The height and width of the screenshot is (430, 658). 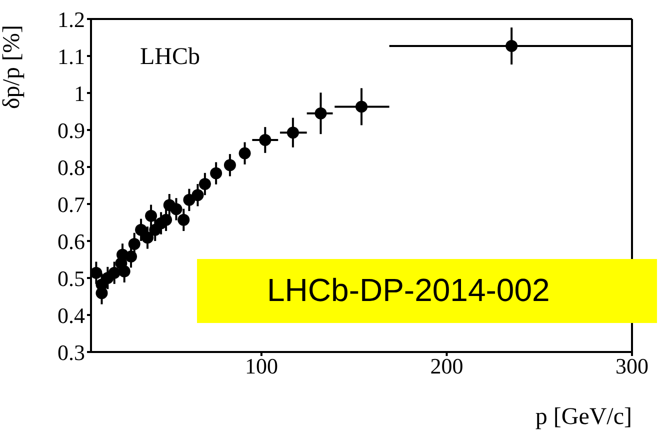 I want to click on y-tick-label: 0.6, so click(x=71, y=241).